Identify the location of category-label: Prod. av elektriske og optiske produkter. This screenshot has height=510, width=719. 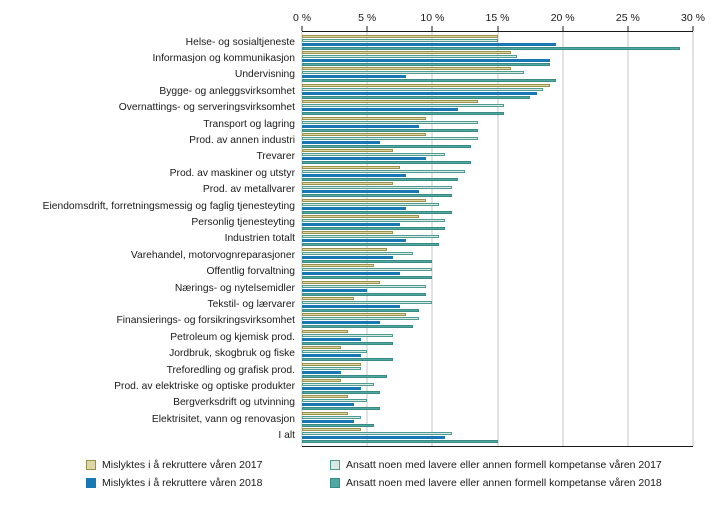
(204, 386).